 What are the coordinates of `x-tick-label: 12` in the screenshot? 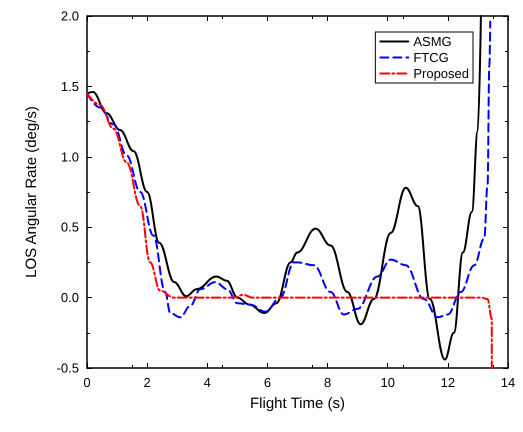 It's located at (448, 382).